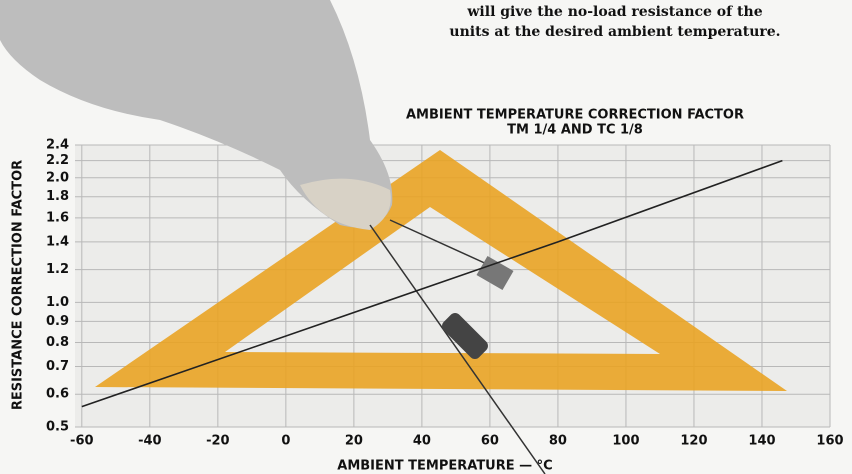 The height and width of the screenshot is (474, 852). Describe the element at coordinates (57, 321) in the screenshot. I see `y-tick-label: 0.9` at that location.